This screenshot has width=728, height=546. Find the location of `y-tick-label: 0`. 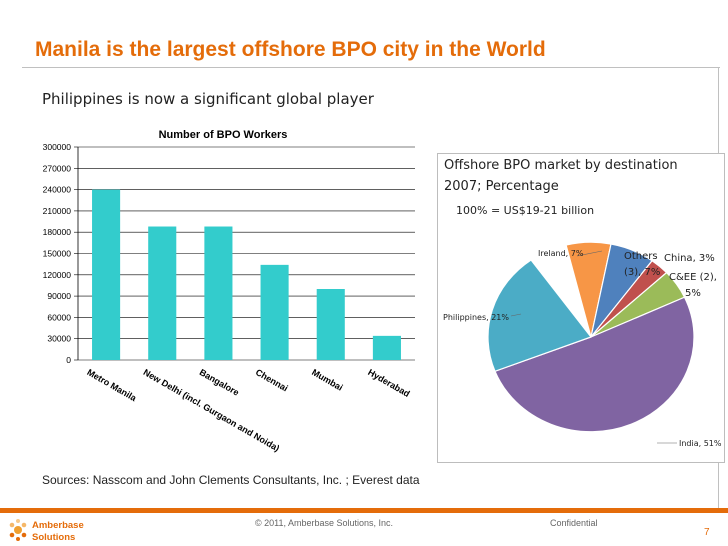

y-tick-label: 0 is located at coordinates (68, 360).